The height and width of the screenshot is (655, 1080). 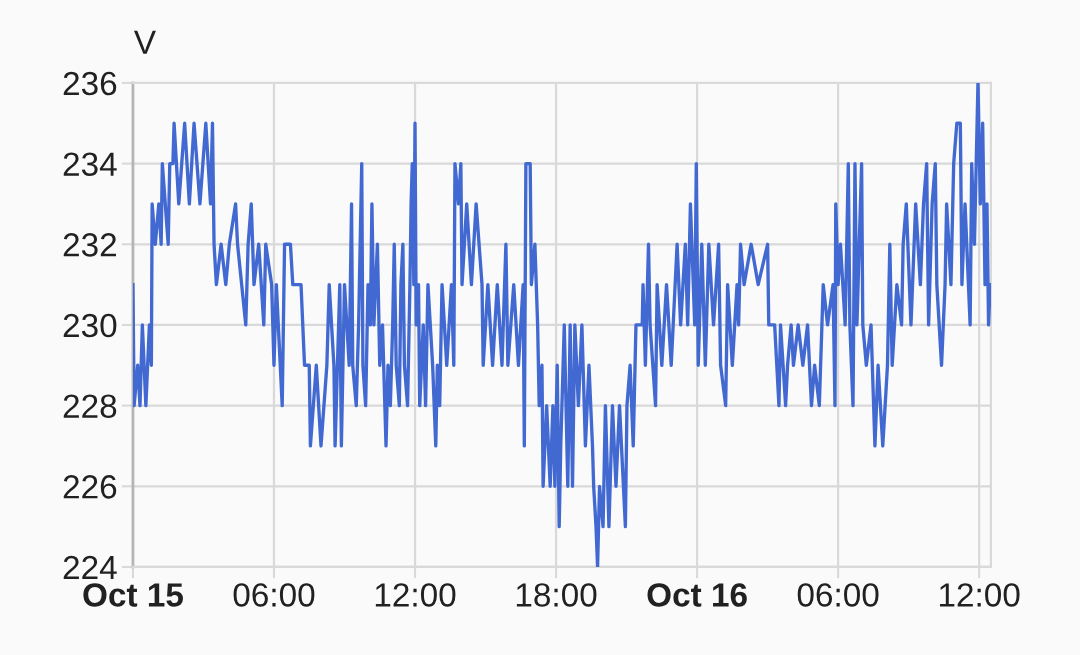 What do you see at coordinates (556, 595) in the screenshot?
I see `x-tick-label: 18:00` at bounding box center [556, 595].